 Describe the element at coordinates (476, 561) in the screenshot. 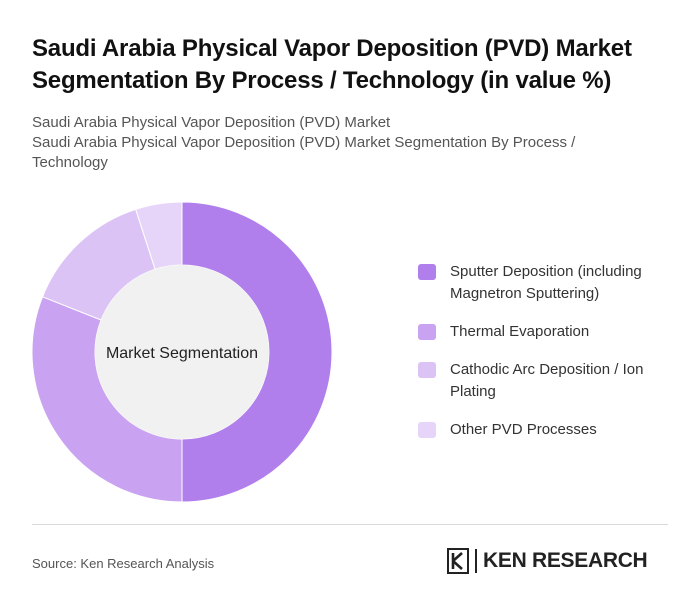

I see `logo-separator` at that location.